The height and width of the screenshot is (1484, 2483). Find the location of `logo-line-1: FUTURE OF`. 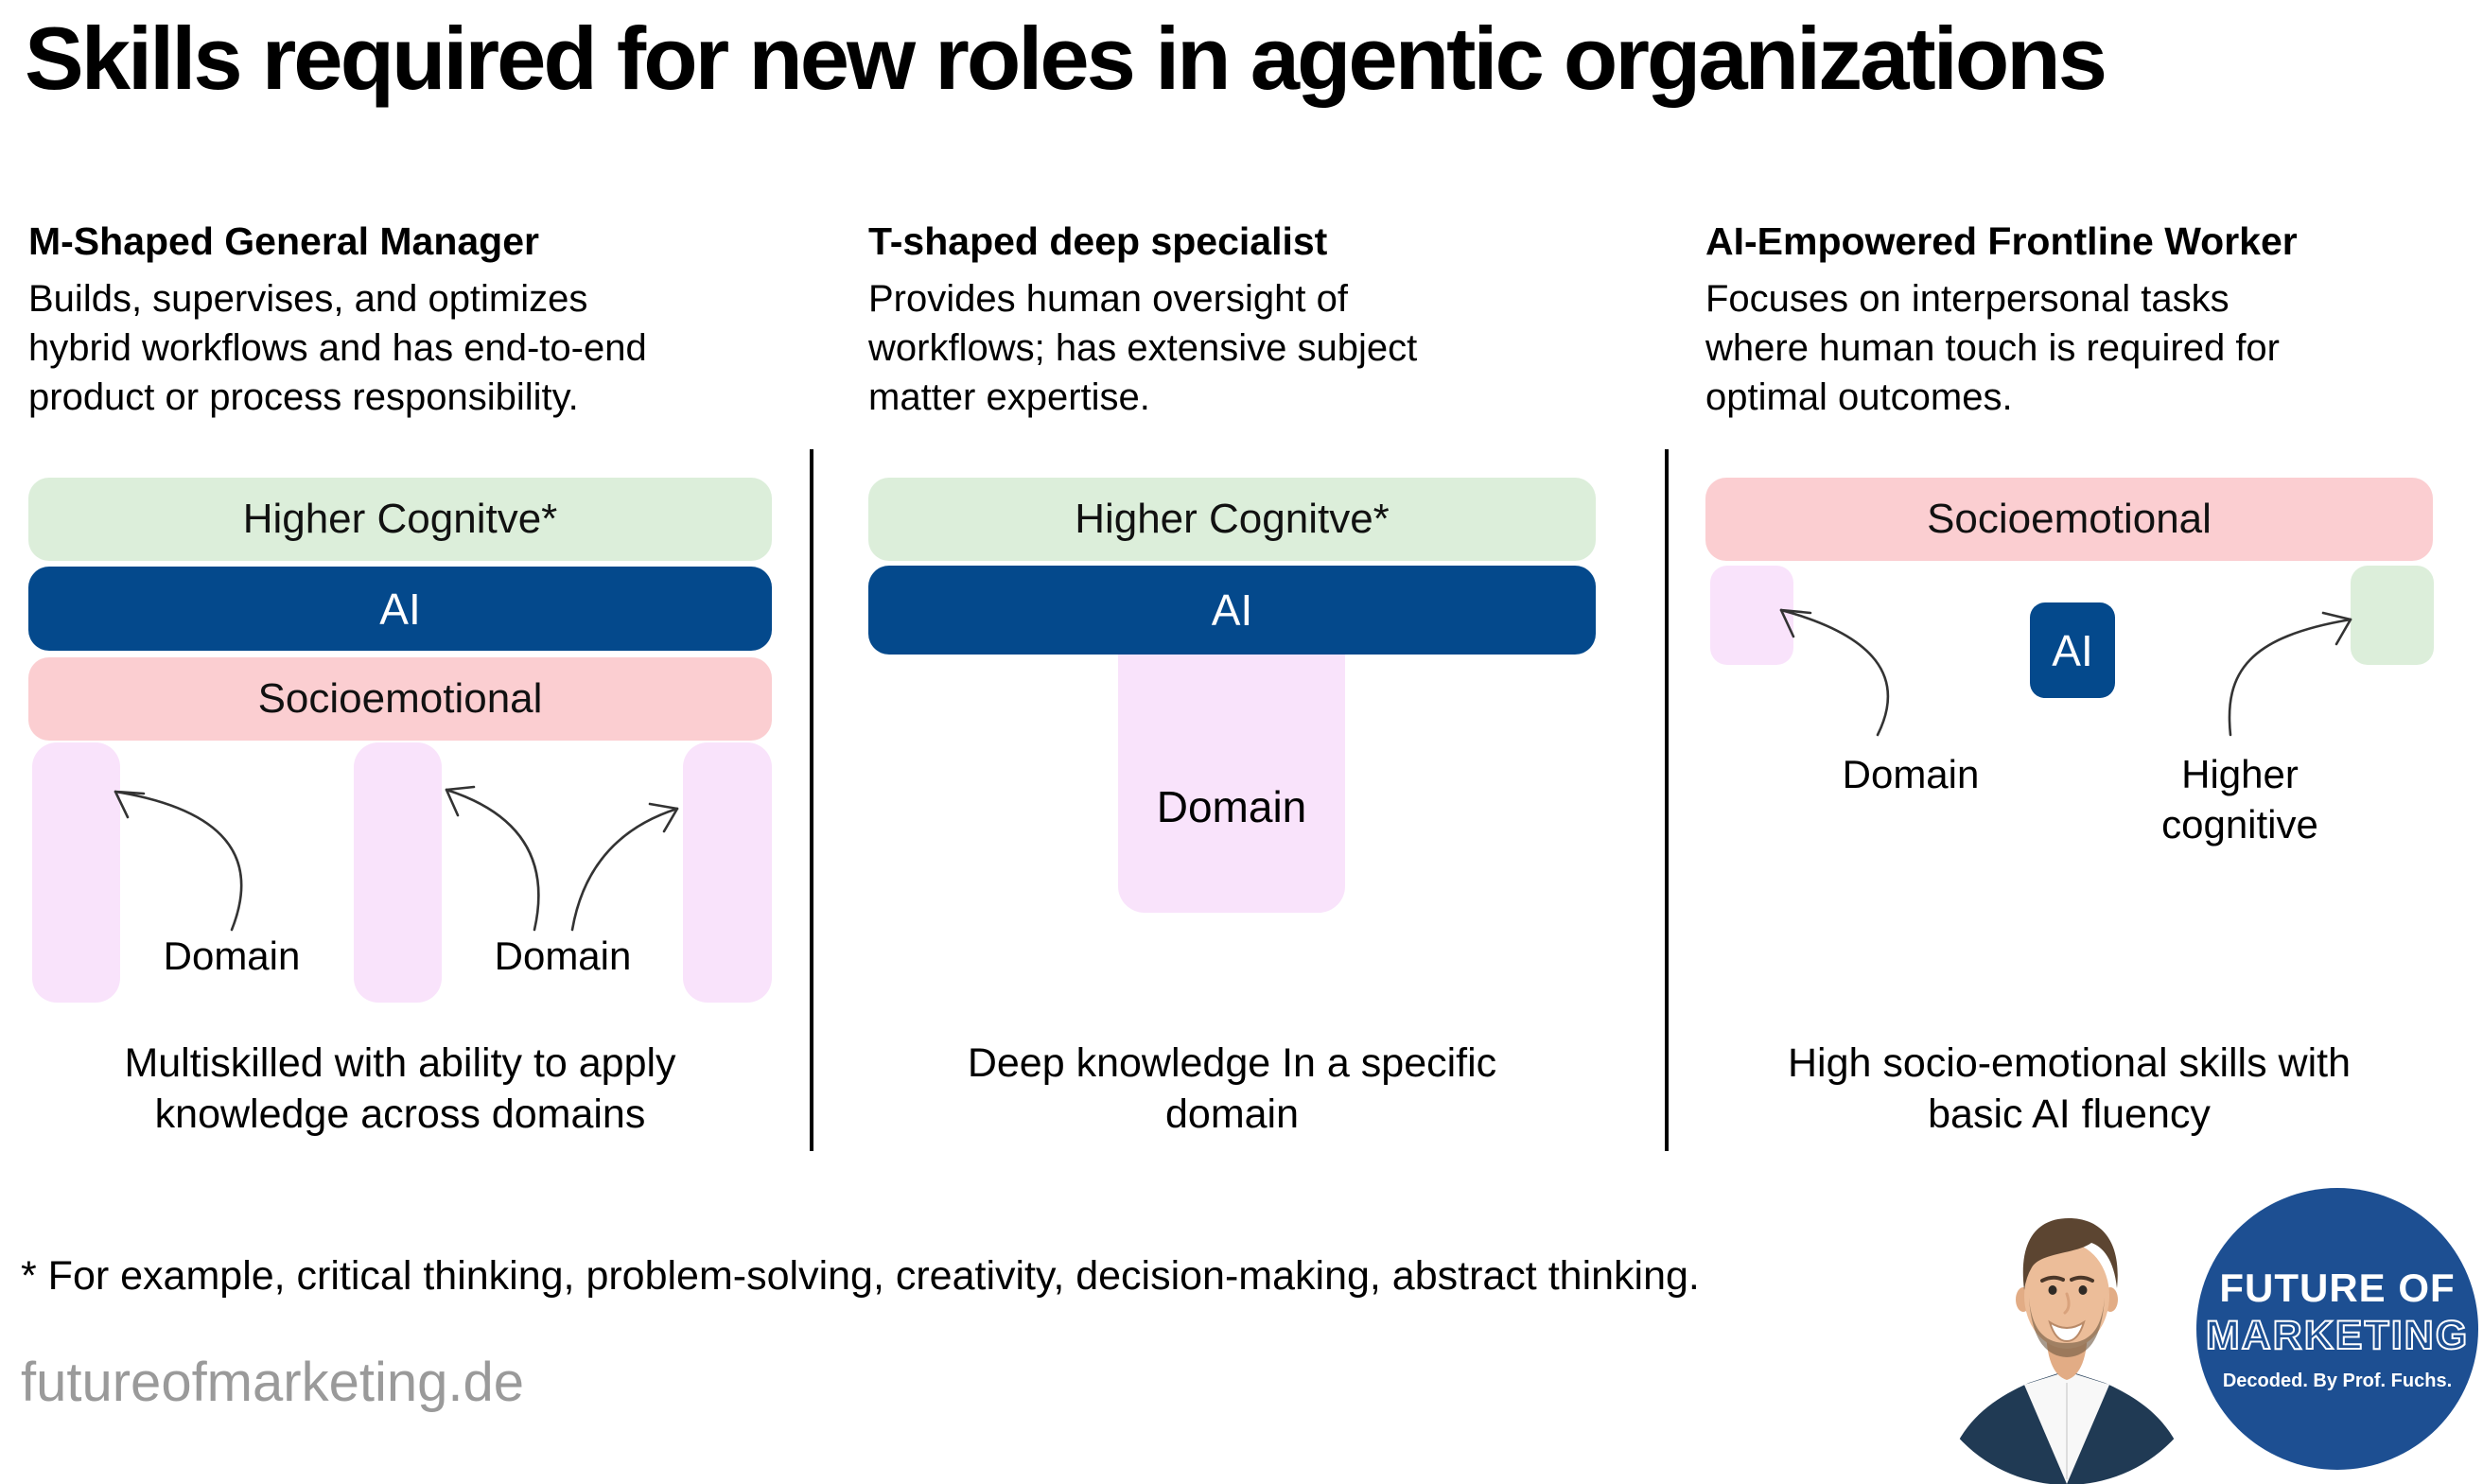

logo-line-1: FUTURE OF is located at coordinates (2338, 1288).